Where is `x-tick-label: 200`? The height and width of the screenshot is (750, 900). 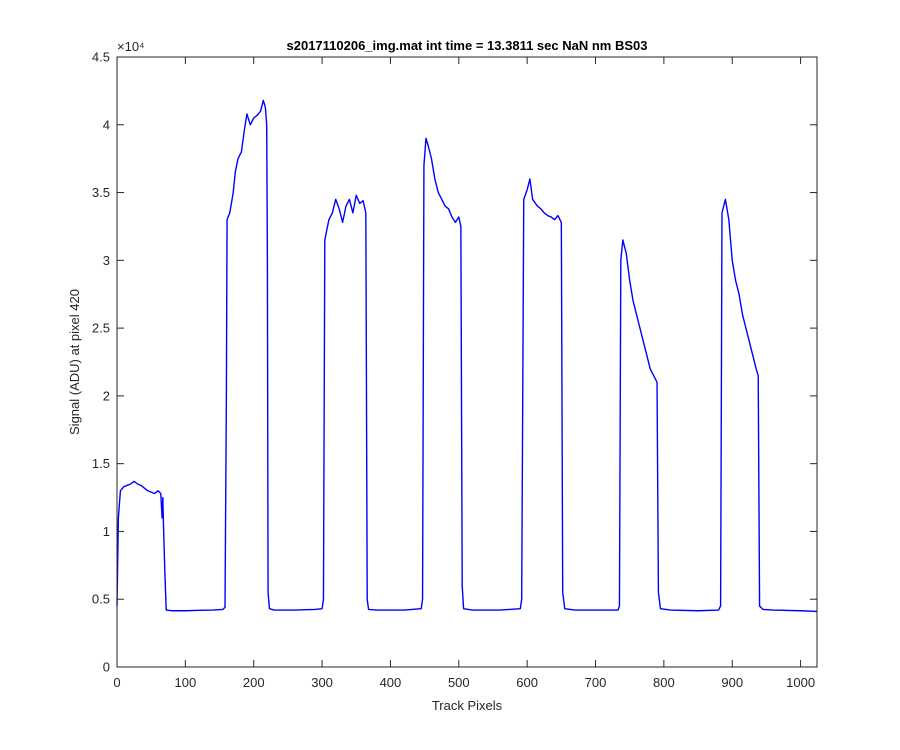 x-tick-label: 200 is located at coordinates (254, 682).